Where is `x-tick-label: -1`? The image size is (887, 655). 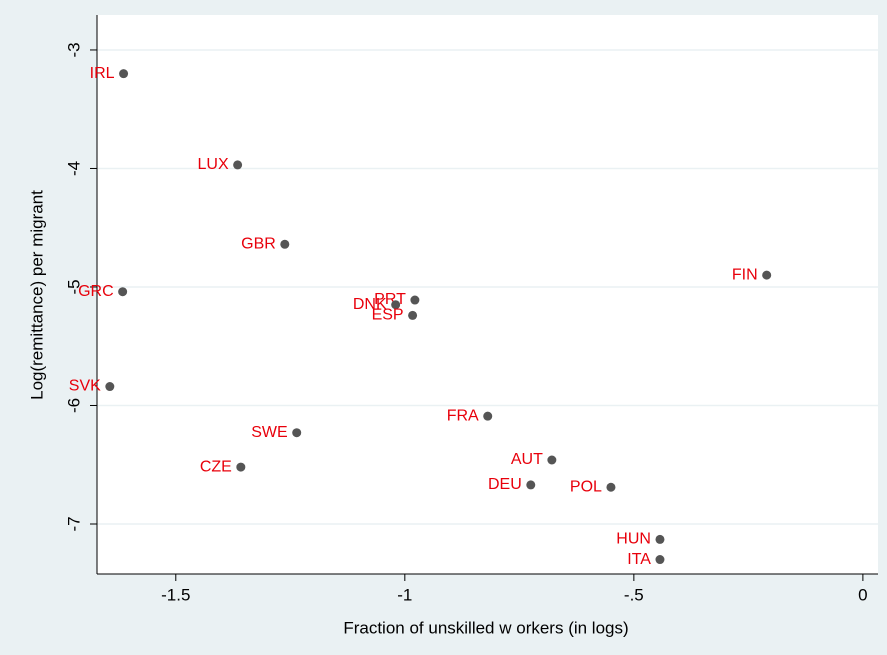
x-tick-label: -1 is located at coordinates (404, 594).